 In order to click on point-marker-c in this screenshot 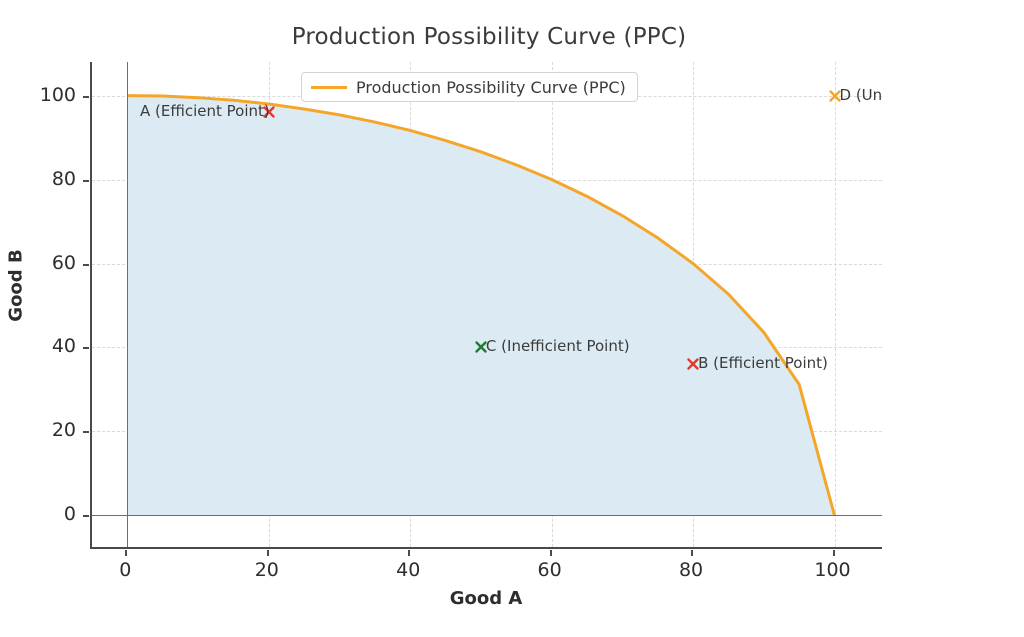, I will do `click(481, 347)`.